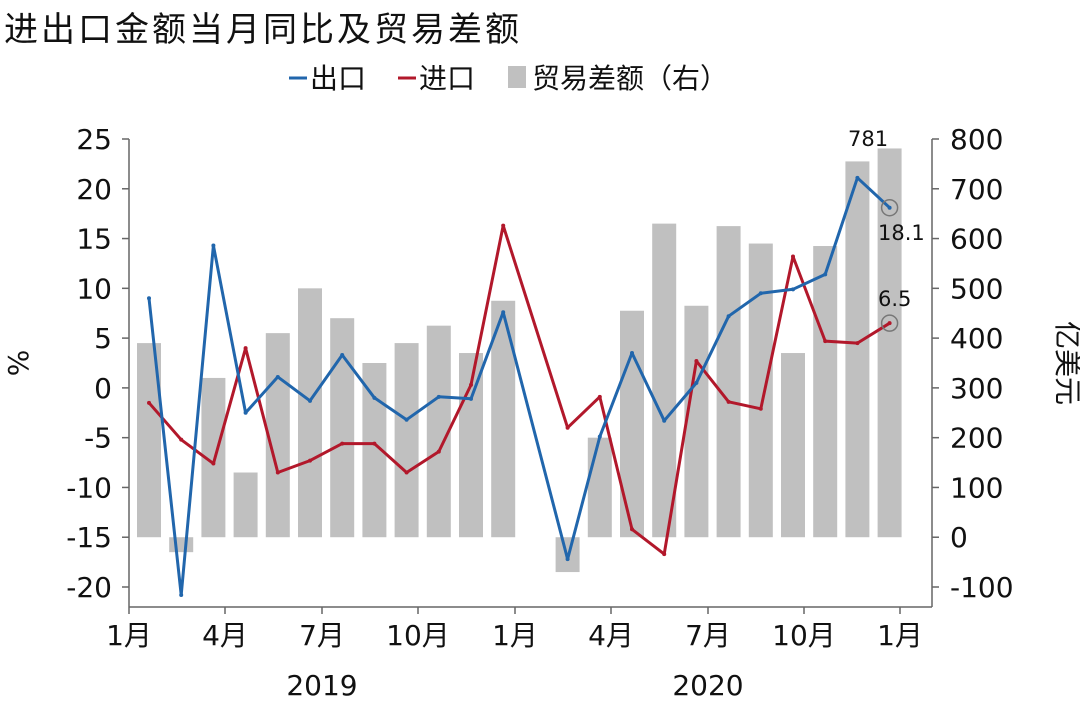  I want to click on balance-last-label: 781, so click(868, 139).